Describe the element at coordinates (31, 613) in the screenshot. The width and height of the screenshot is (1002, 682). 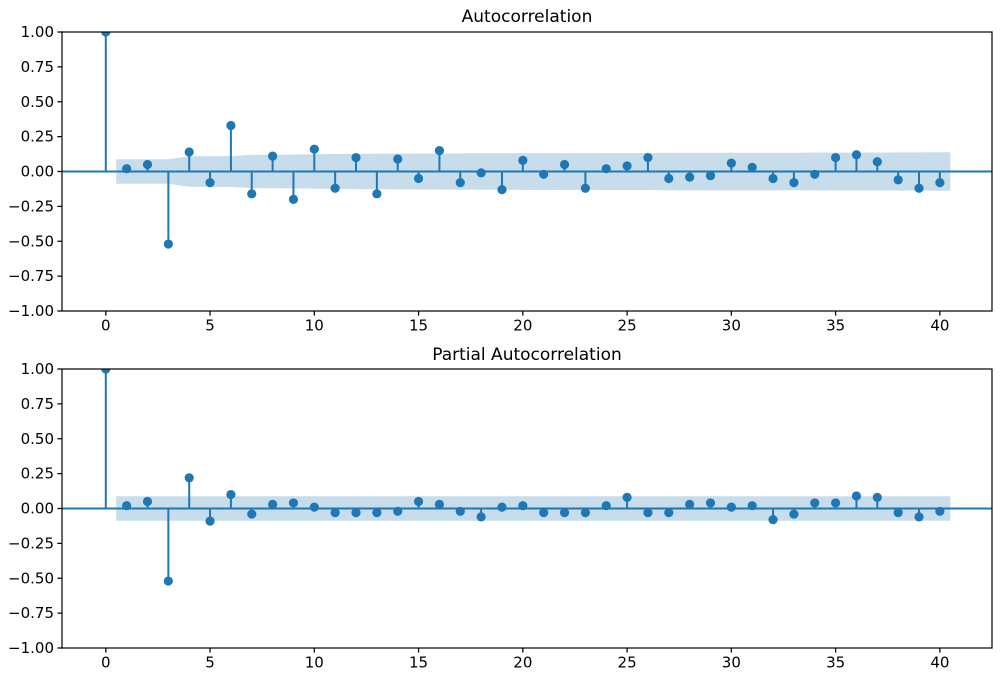
I see `y-tick-label: −0.75` at that location.